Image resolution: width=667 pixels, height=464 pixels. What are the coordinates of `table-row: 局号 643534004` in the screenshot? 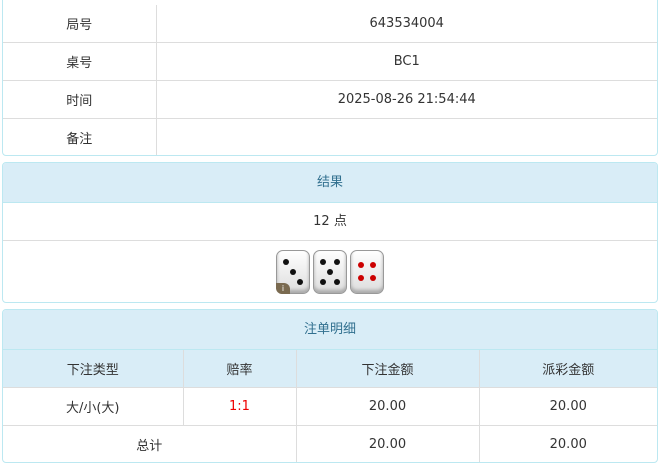 It's located at (330, 24).